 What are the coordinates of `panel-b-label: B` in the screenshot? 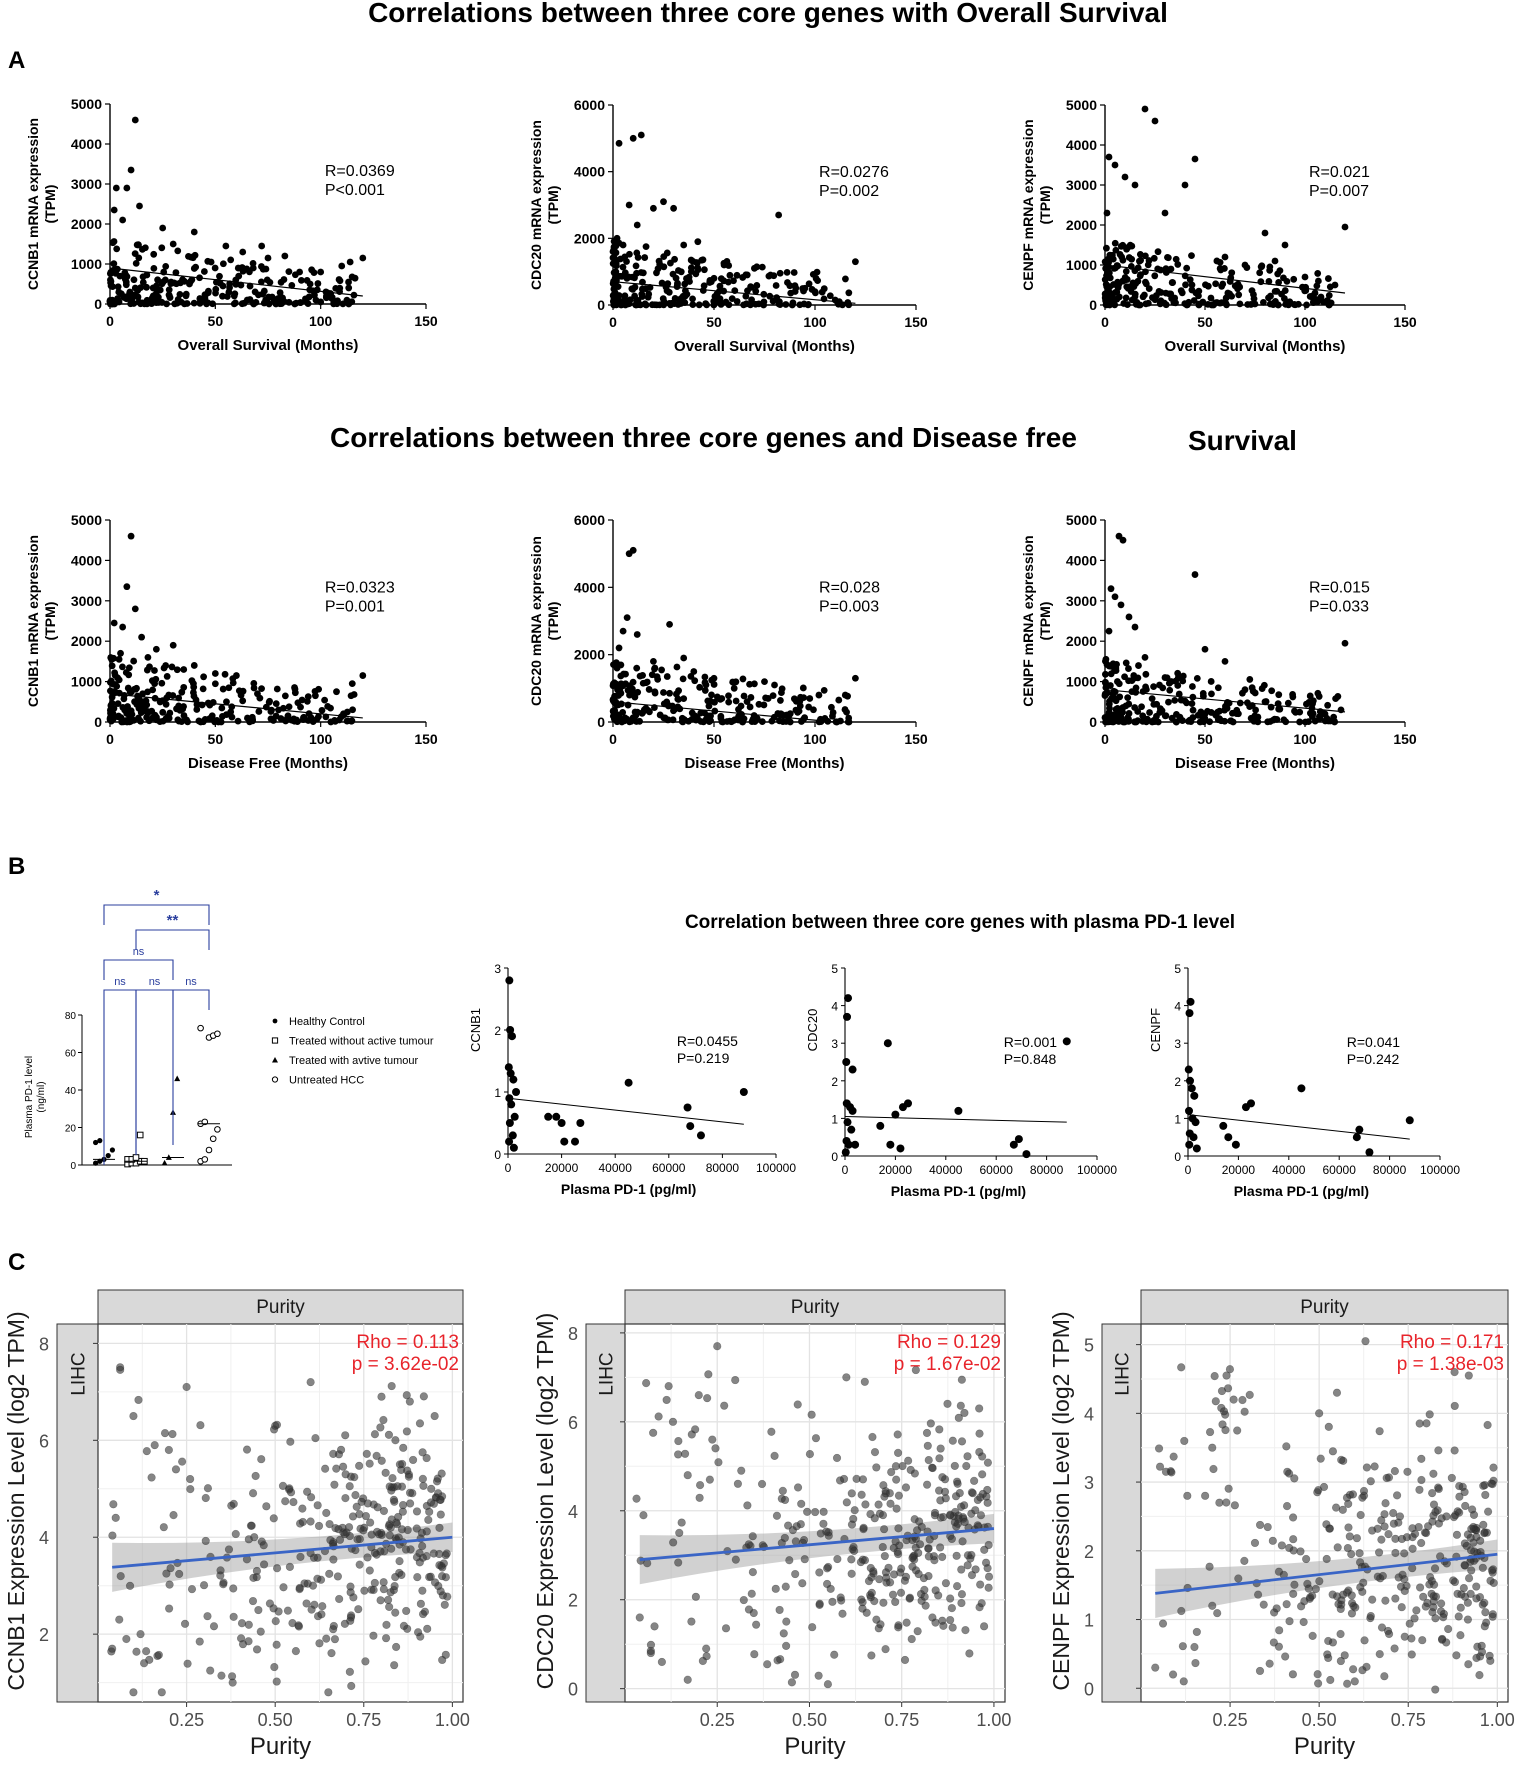 It's located at (16, 866).